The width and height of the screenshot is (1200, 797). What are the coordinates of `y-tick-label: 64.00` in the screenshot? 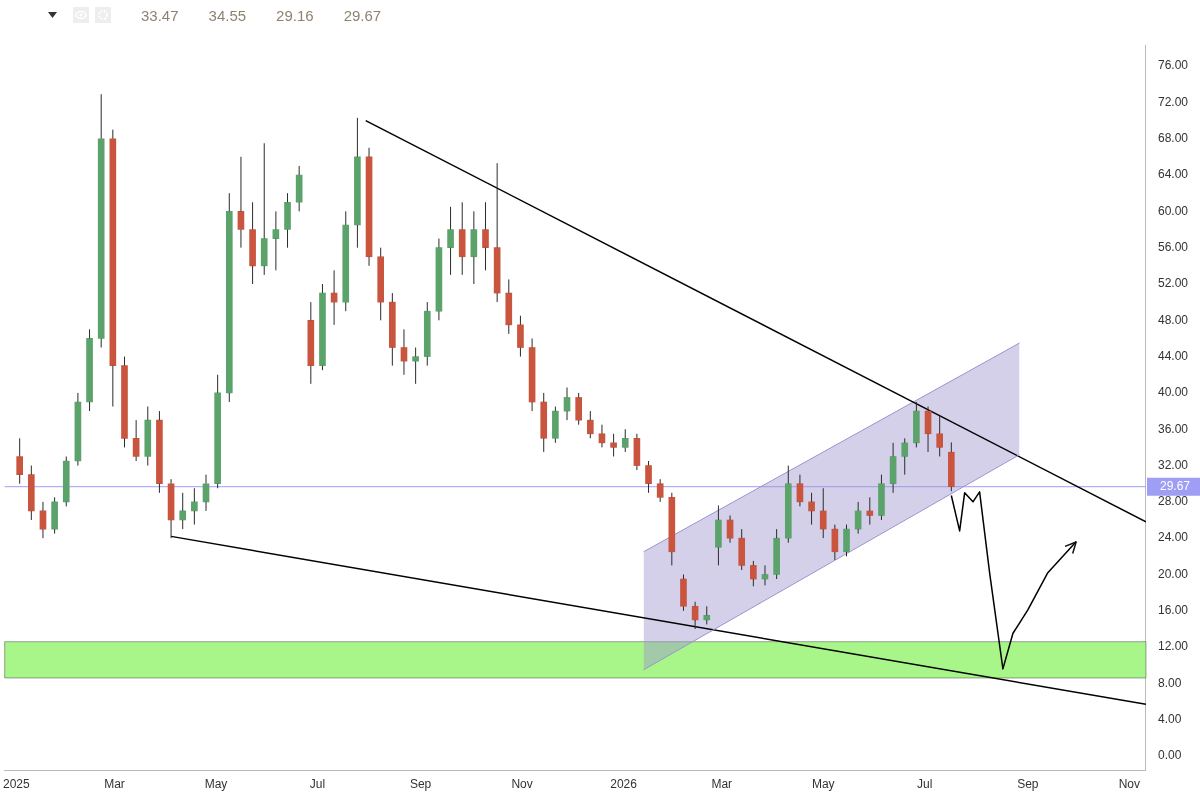 It's located at (1173, 174).